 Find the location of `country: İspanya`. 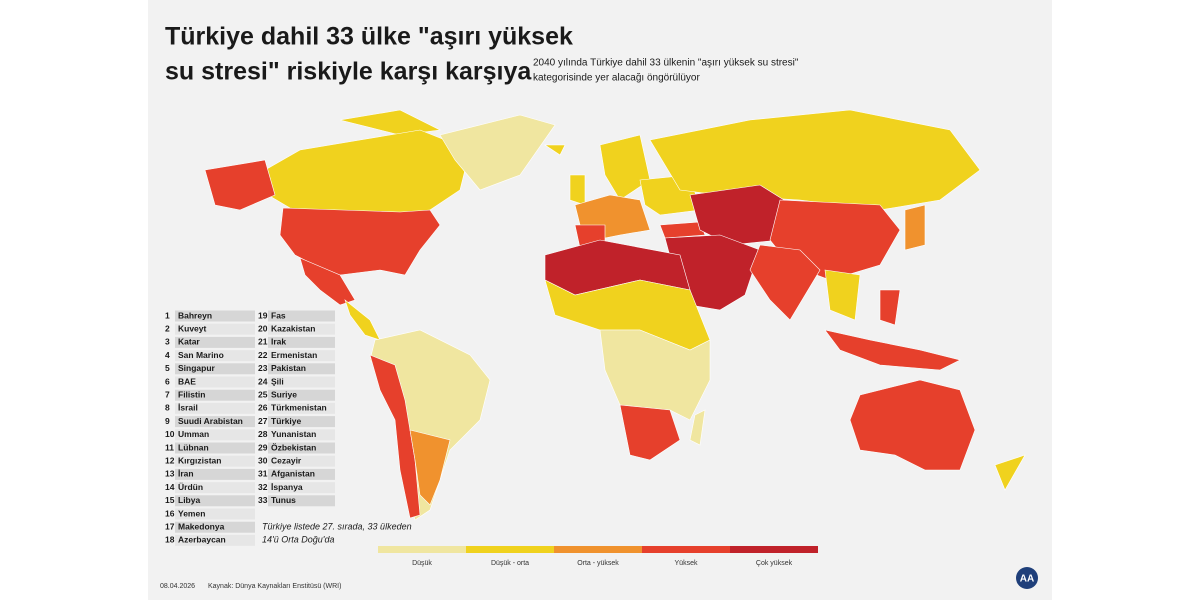

country: İspanya is located at coordinates (287, 487).